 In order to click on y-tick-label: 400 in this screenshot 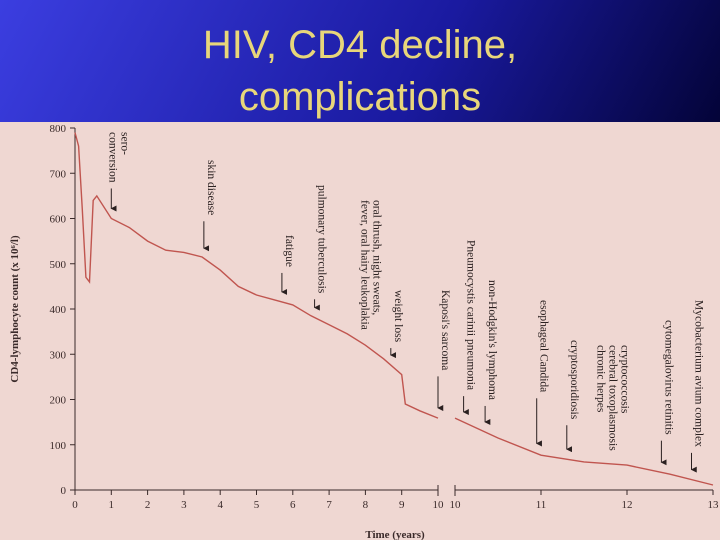, I will do `click(58, 310)`.